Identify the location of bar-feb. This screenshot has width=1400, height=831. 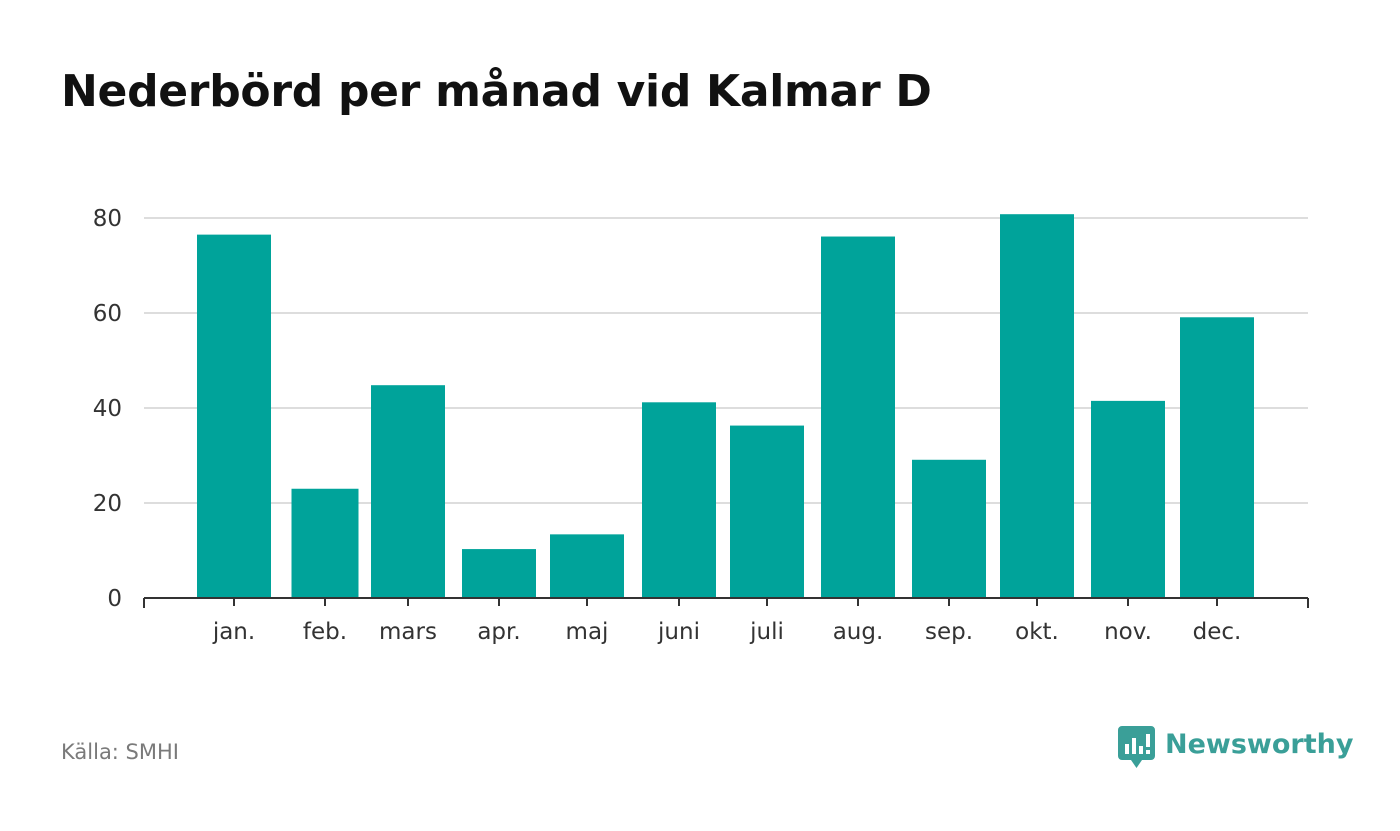
(325, 543).